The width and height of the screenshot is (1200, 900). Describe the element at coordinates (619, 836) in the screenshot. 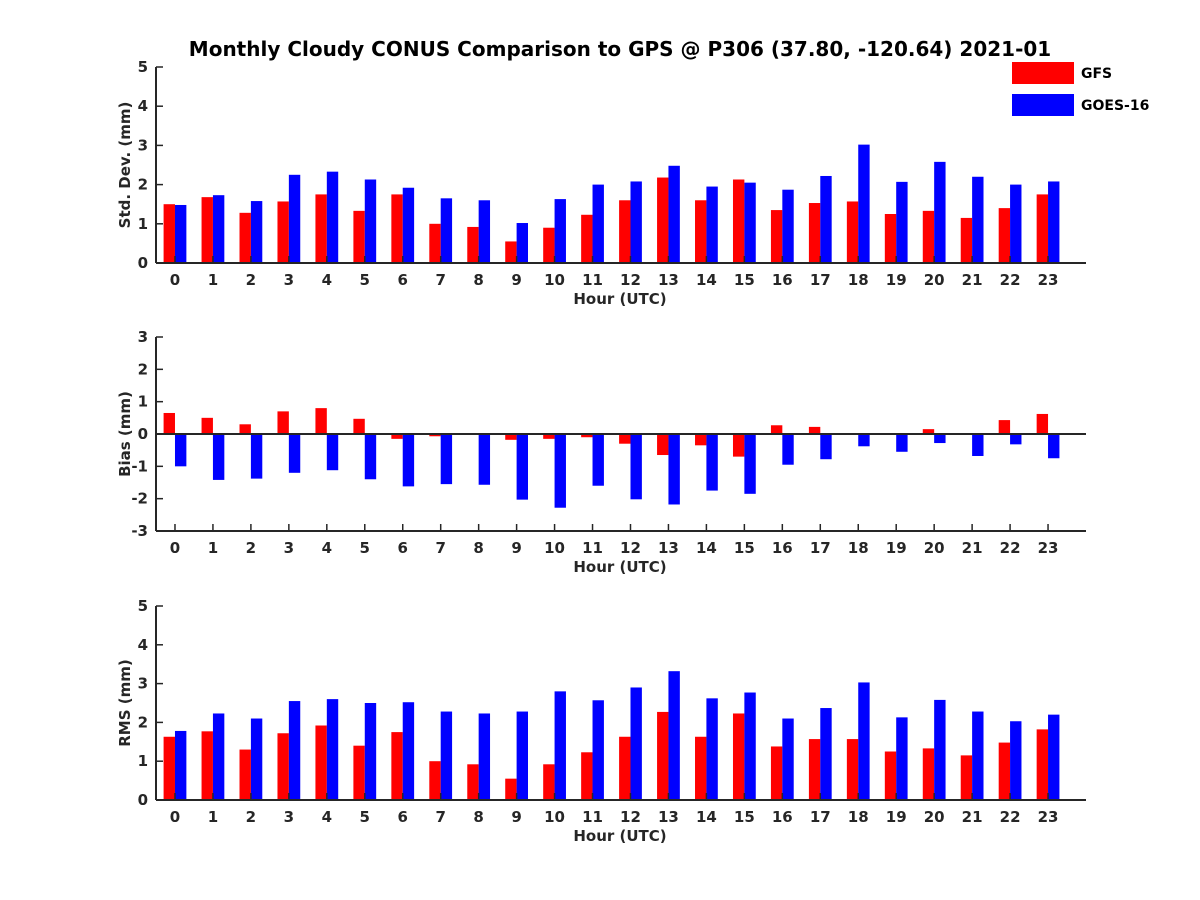

I see `x-axis-label: Hour (UTC)` at that location.